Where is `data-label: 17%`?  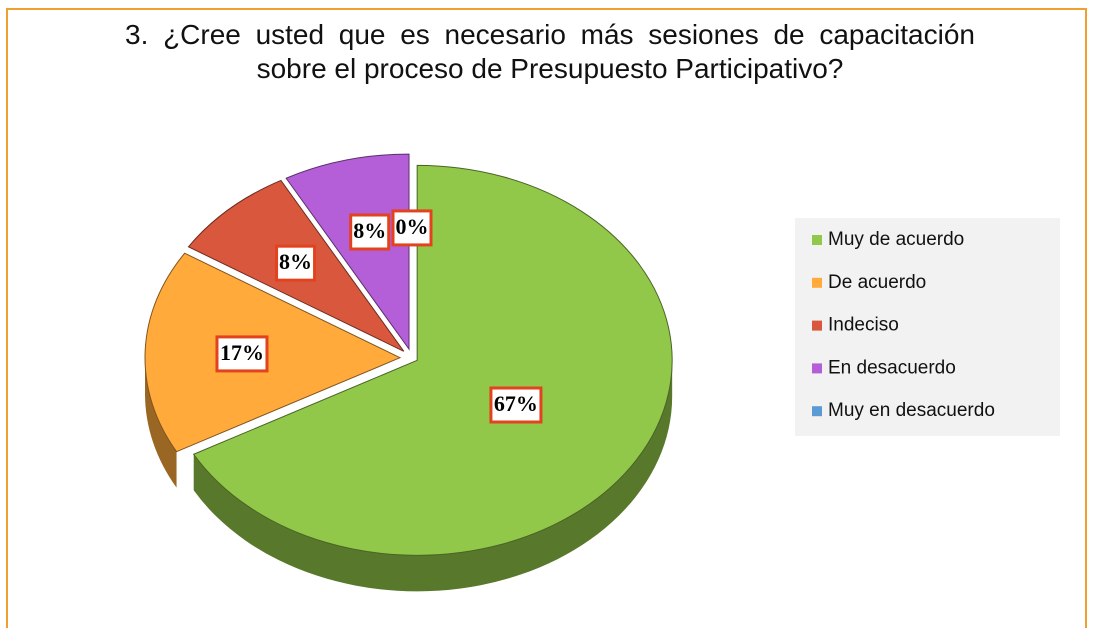
data-label: 17% is located at coordinates (242, 352).